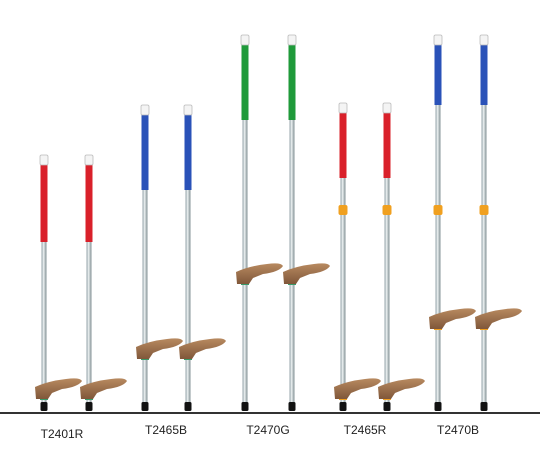 The height and width of the screenshot is (450, 540). What do you see at coordinates (267, 430) in the screenshot?
I see `product-label: T2470G` at bounding box center [267, 430].